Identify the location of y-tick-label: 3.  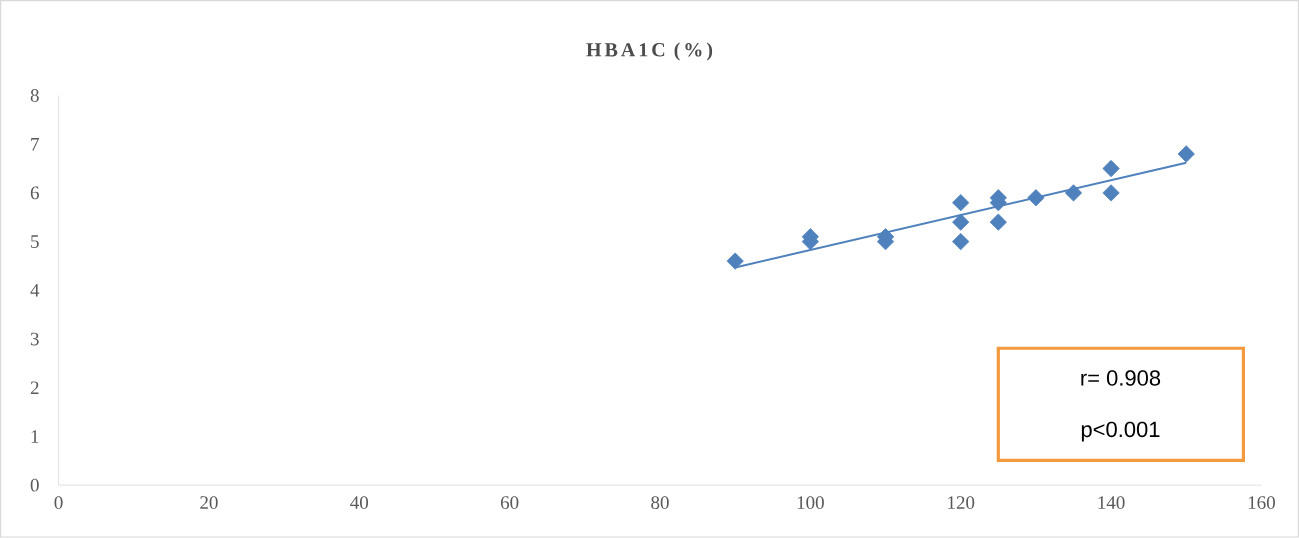
(34, 339).